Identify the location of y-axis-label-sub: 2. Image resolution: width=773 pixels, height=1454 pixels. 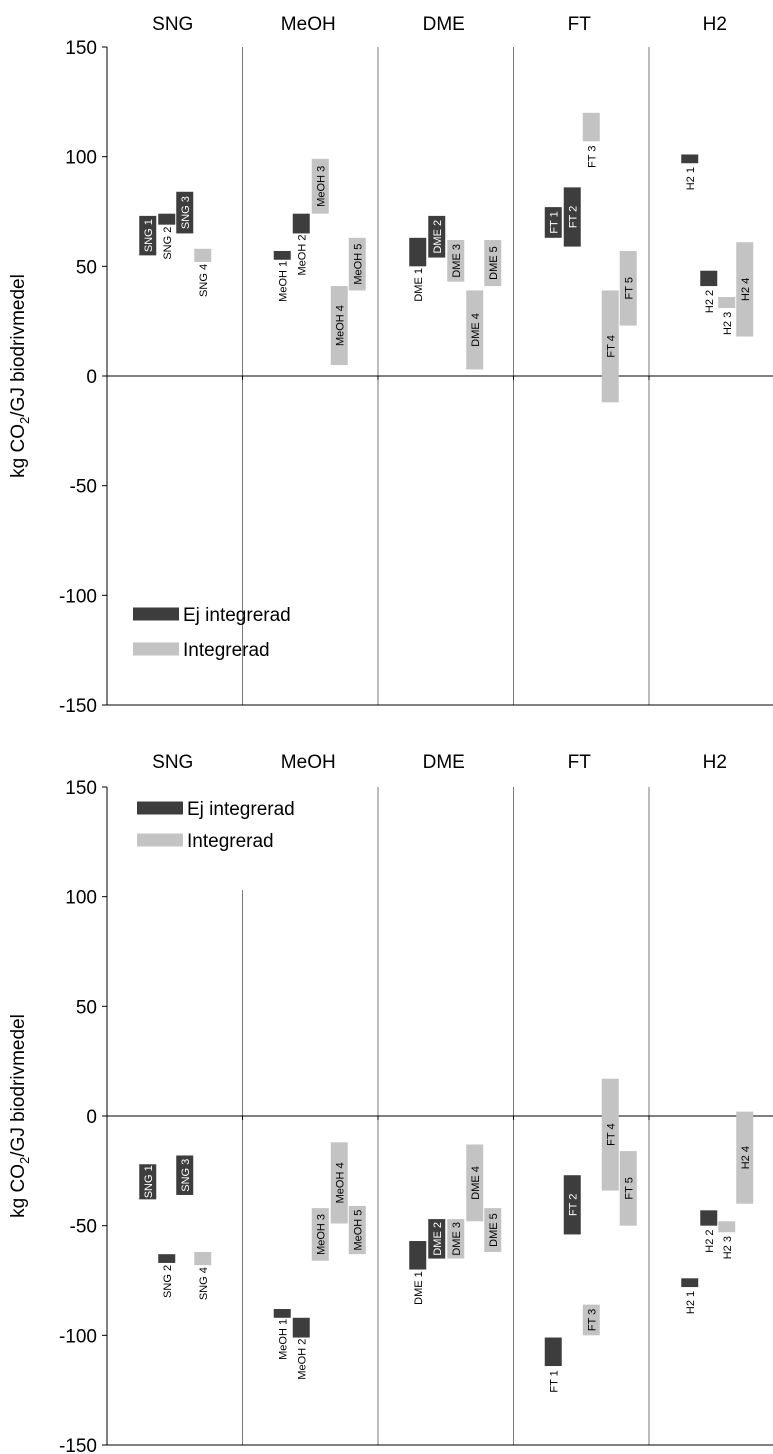
(24, 420).